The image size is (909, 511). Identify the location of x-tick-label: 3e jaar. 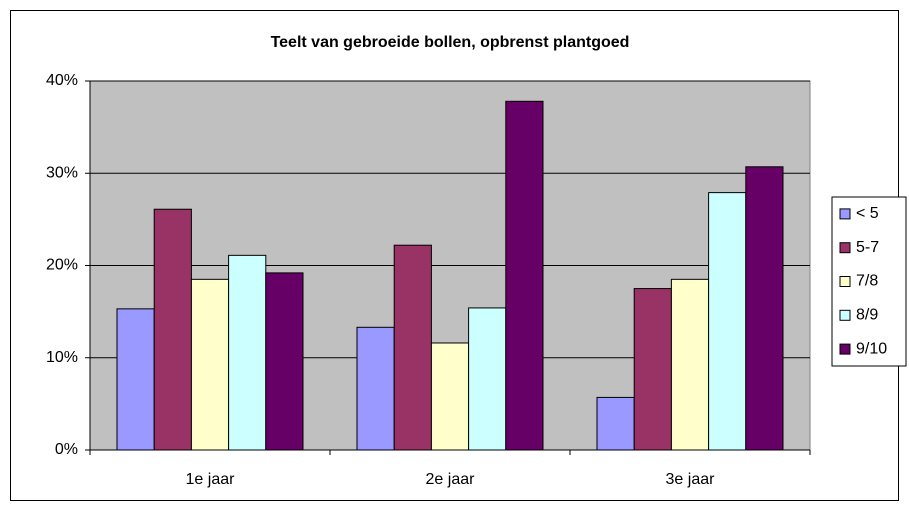
(691, 479).